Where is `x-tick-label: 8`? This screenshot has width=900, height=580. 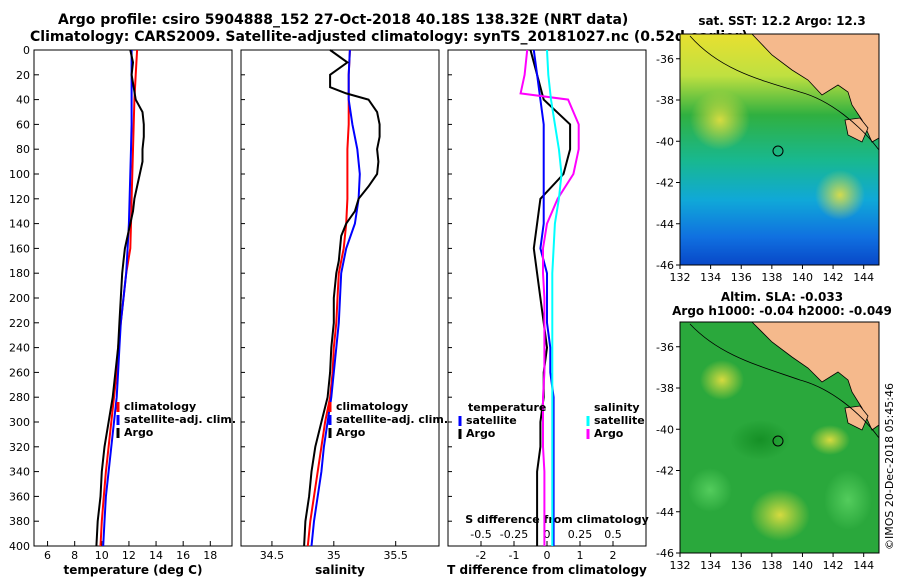
x-tick-label: 8 is located at coordinates (74, 555).